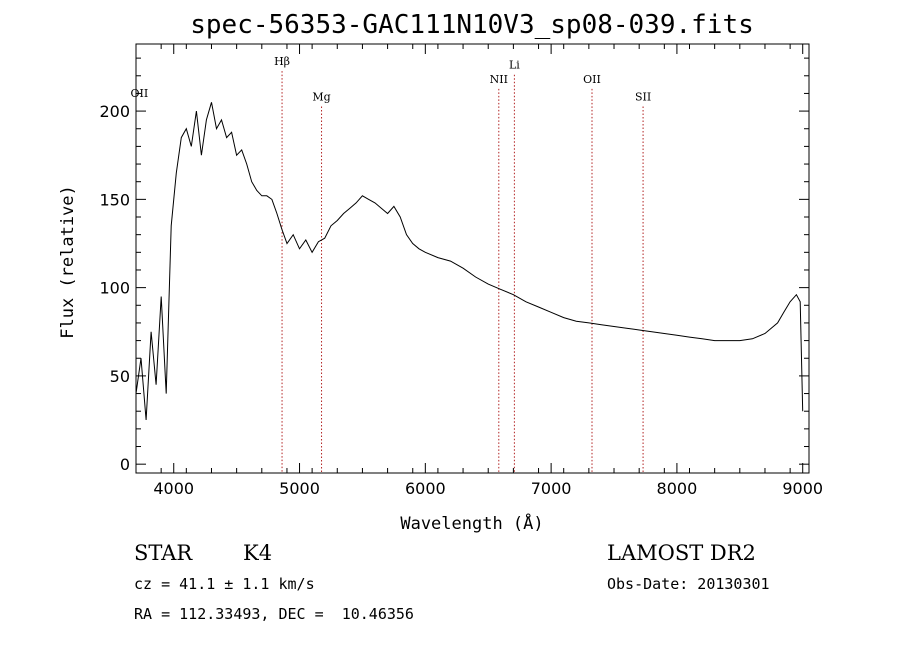 This screenshot has width=900, height=649. Describe the element at coordinates (114, 111) in the screenshot. I see `y-tick-label: 200` at that location.